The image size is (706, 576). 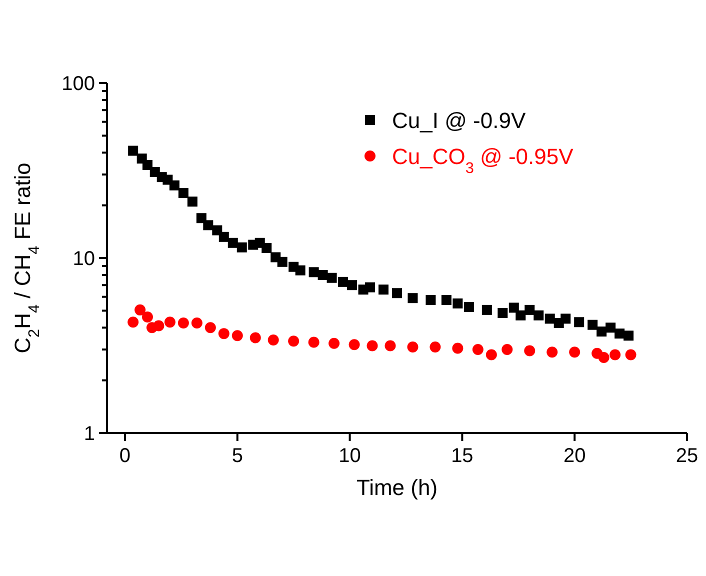 I want to click on x-tick-label: 5, so click(x=237, y=456).